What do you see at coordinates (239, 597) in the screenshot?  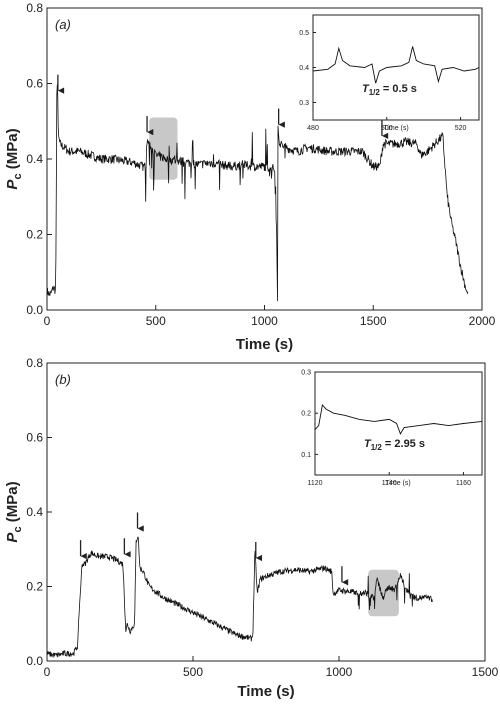 I see `series-line` at bounding box center [239, 597].